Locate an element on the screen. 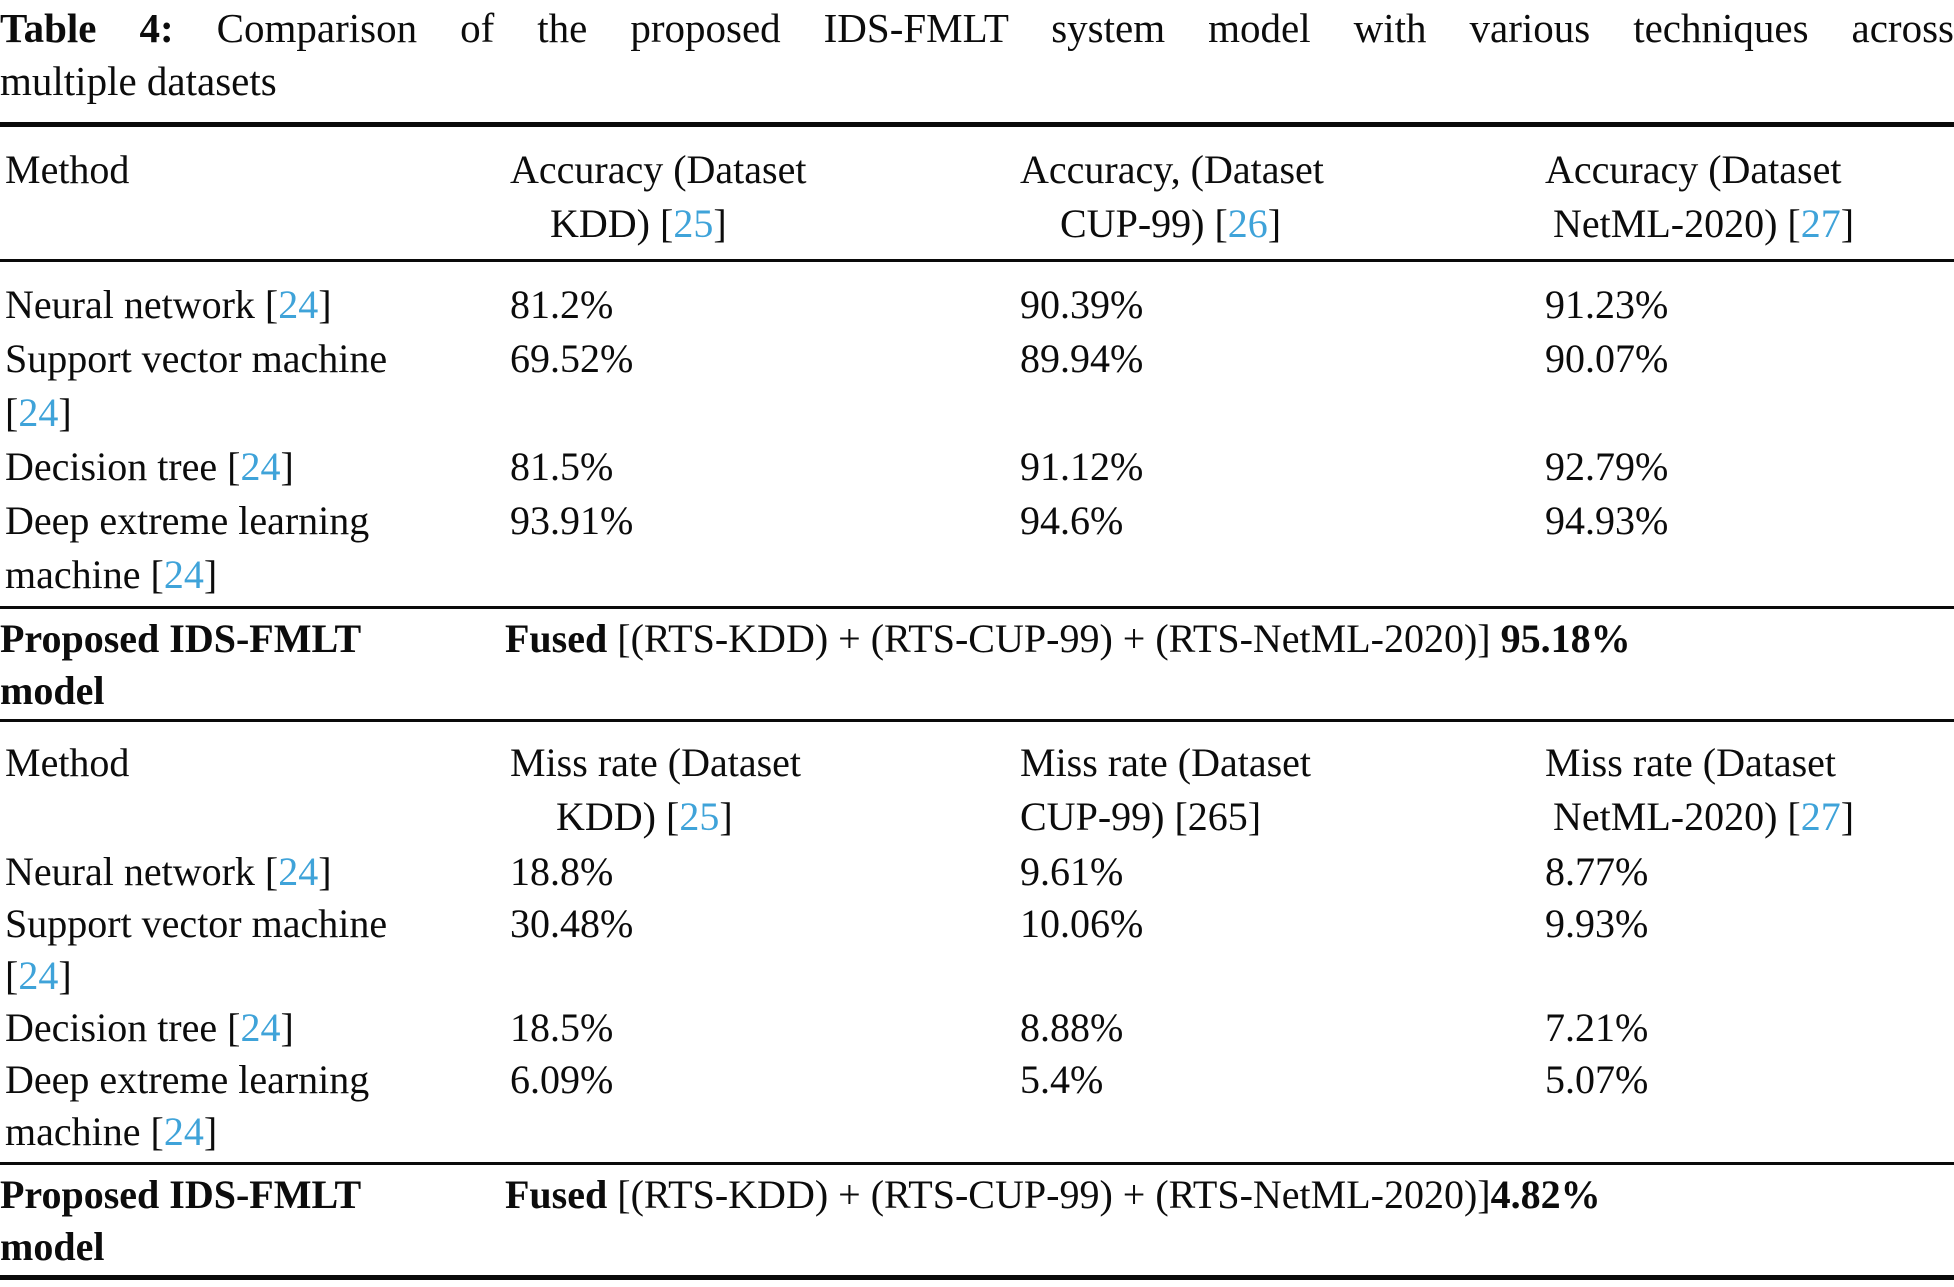  value-cell: 94.6% is located at coordinates (1072, 520).